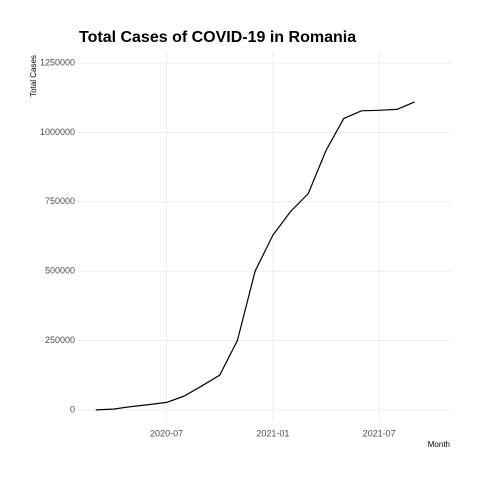 This screenshot has width=480, height=485. Describe the element at coordinates (72, 409) in the screenshot. I see `y-tick-label: 0` at that location.